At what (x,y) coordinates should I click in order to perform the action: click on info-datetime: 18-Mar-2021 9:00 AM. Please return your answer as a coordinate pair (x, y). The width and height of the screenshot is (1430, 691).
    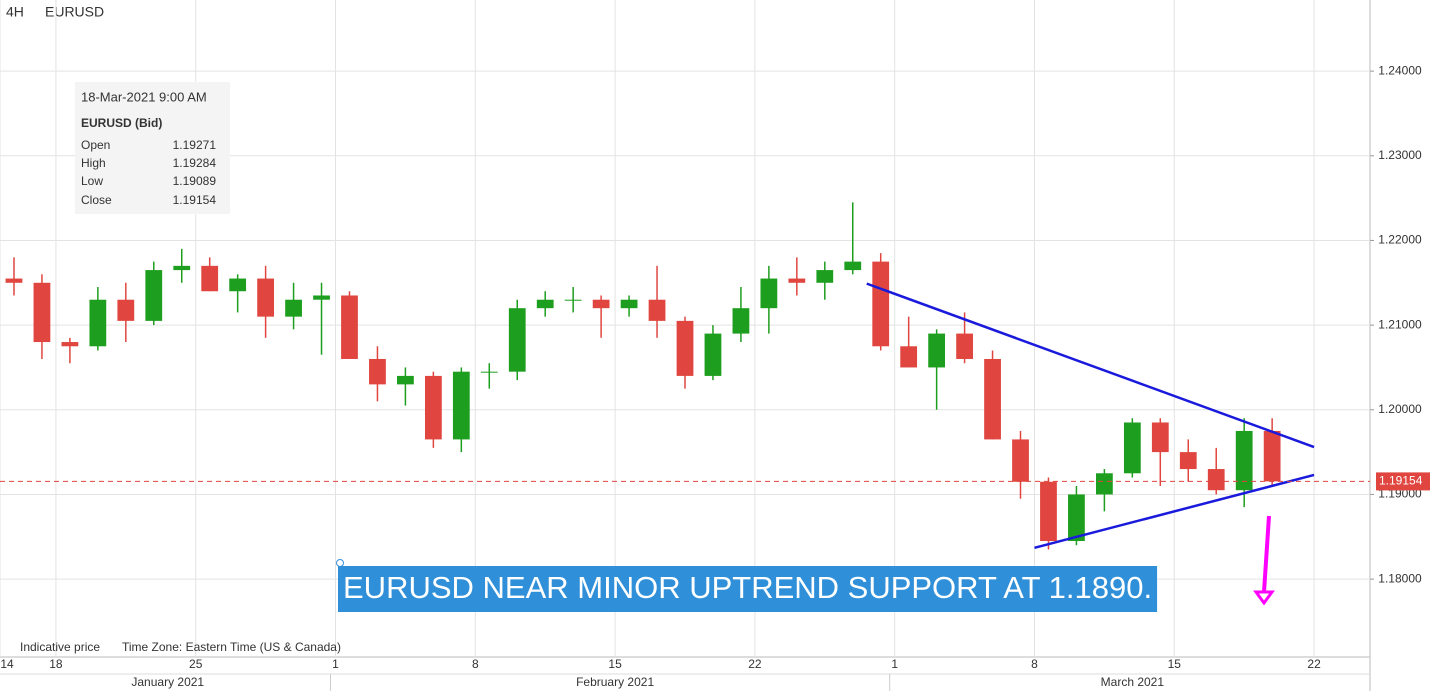
    Looking at the image, I should click on (144, 96).